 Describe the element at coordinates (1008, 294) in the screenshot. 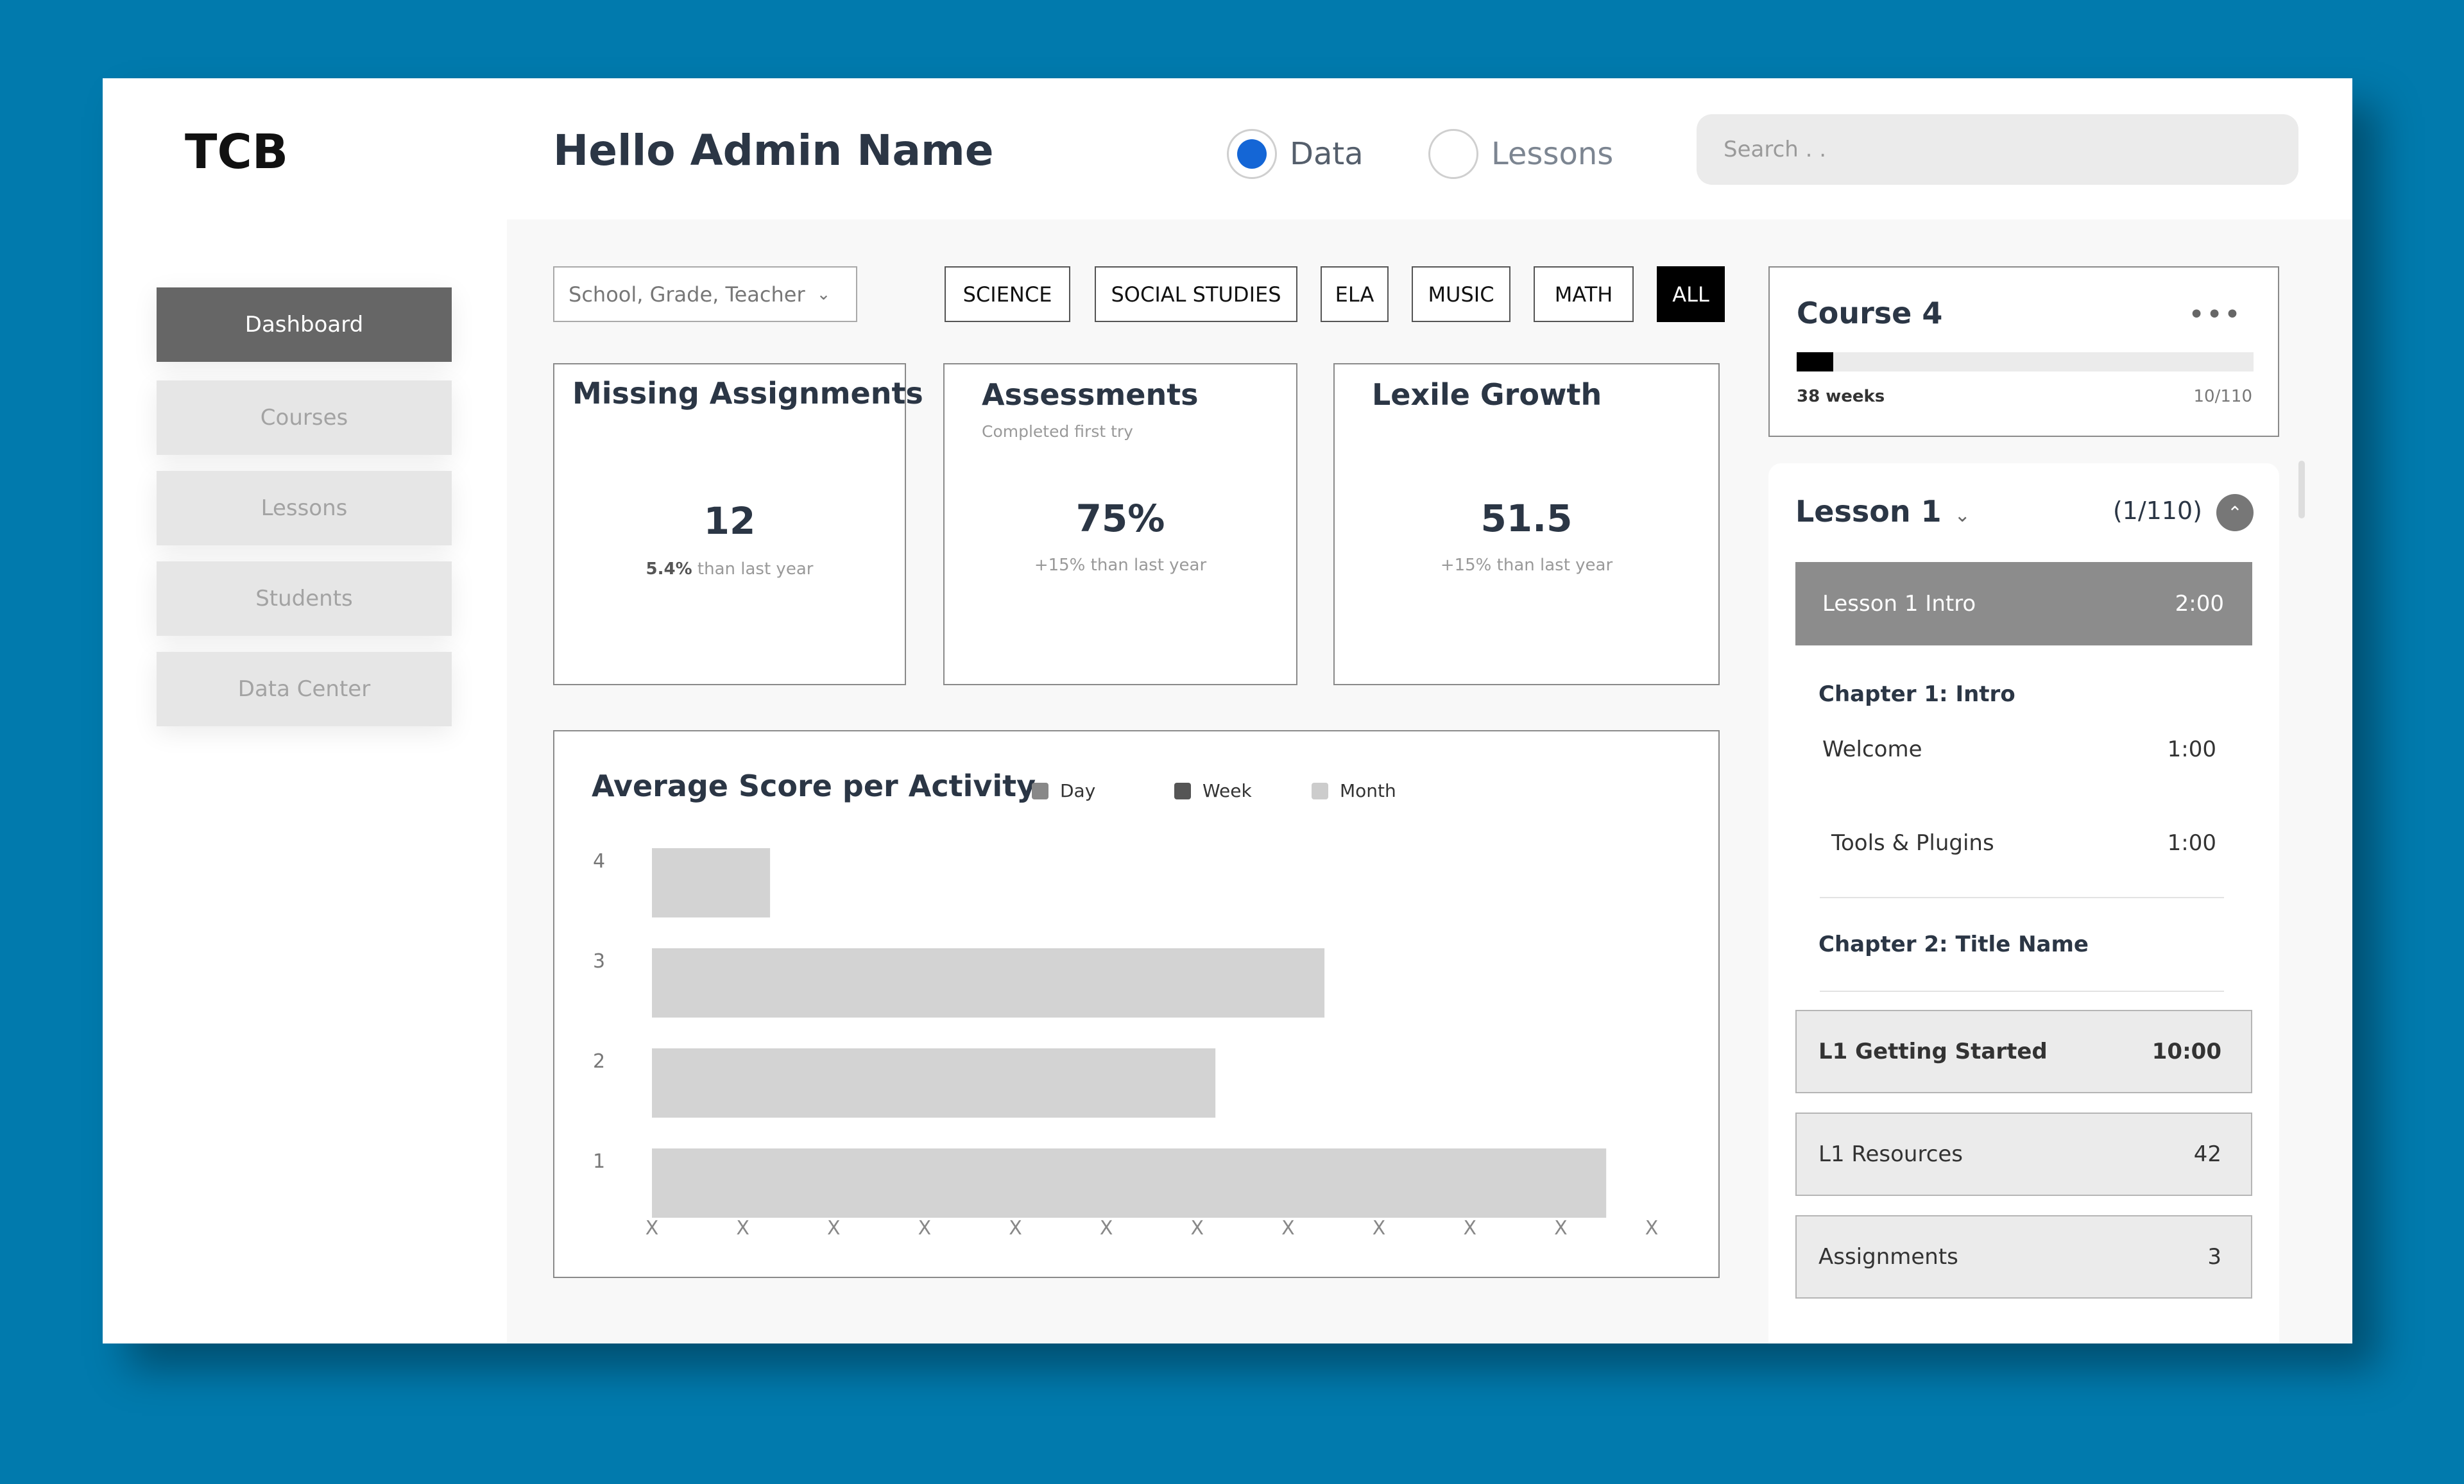

I see `subject-science-button: SCIENCE` at that location.